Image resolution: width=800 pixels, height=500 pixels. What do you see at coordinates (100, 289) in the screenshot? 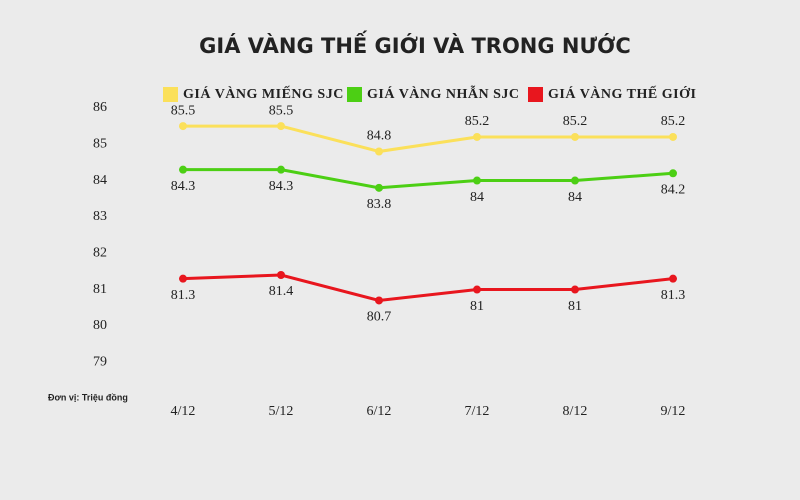
I see `y-tick-label: 81` at bounding box center [100, 289].